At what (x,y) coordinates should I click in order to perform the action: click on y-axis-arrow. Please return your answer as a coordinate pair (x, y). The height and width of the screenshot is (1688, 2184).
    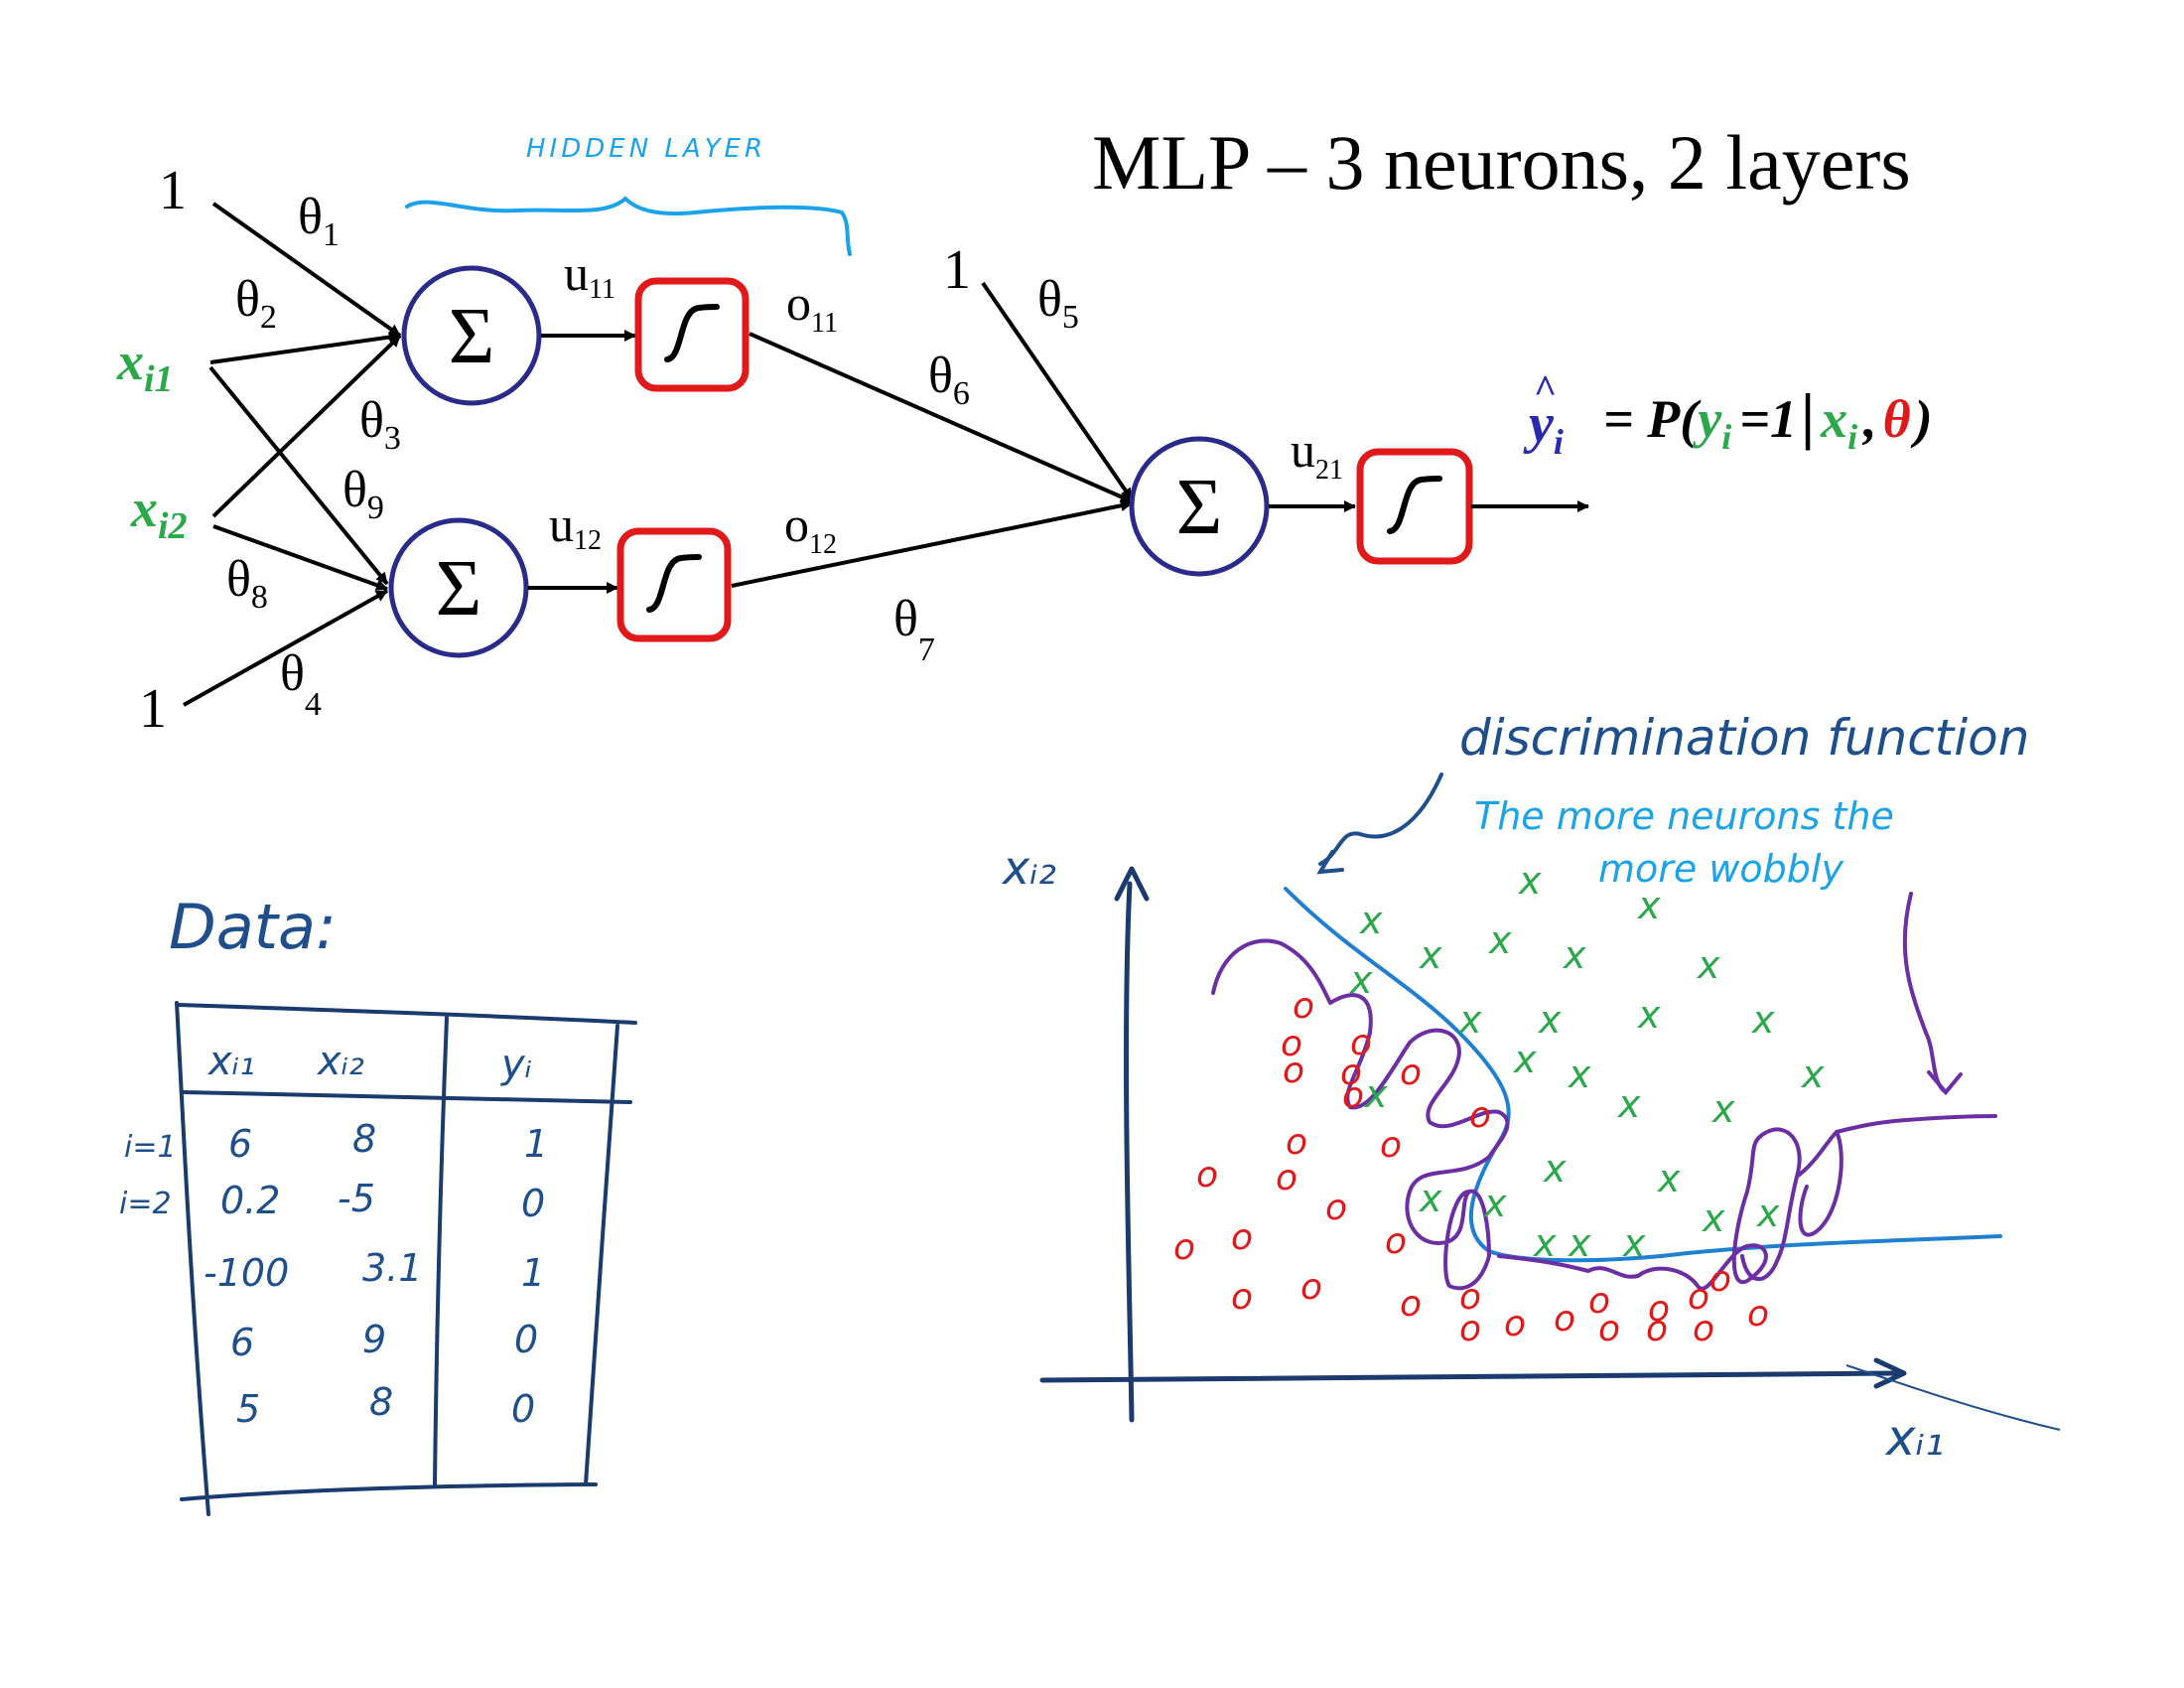
    Looking at the image, I should click on (1132, 884).